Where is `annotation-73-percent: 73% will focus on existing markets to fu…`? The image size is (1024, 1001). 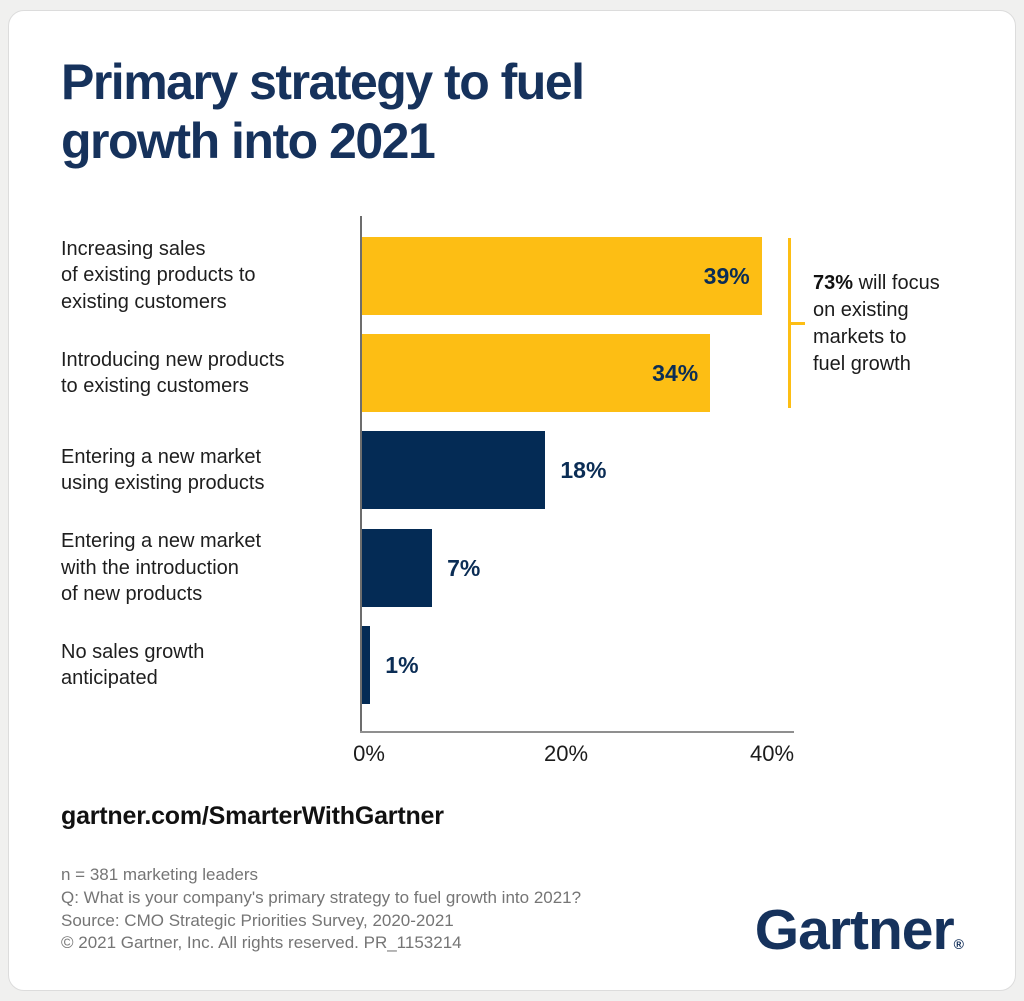
annotation-73-percent: 73% will focus on existing markets to fu… is located at coordinates (903, 324).